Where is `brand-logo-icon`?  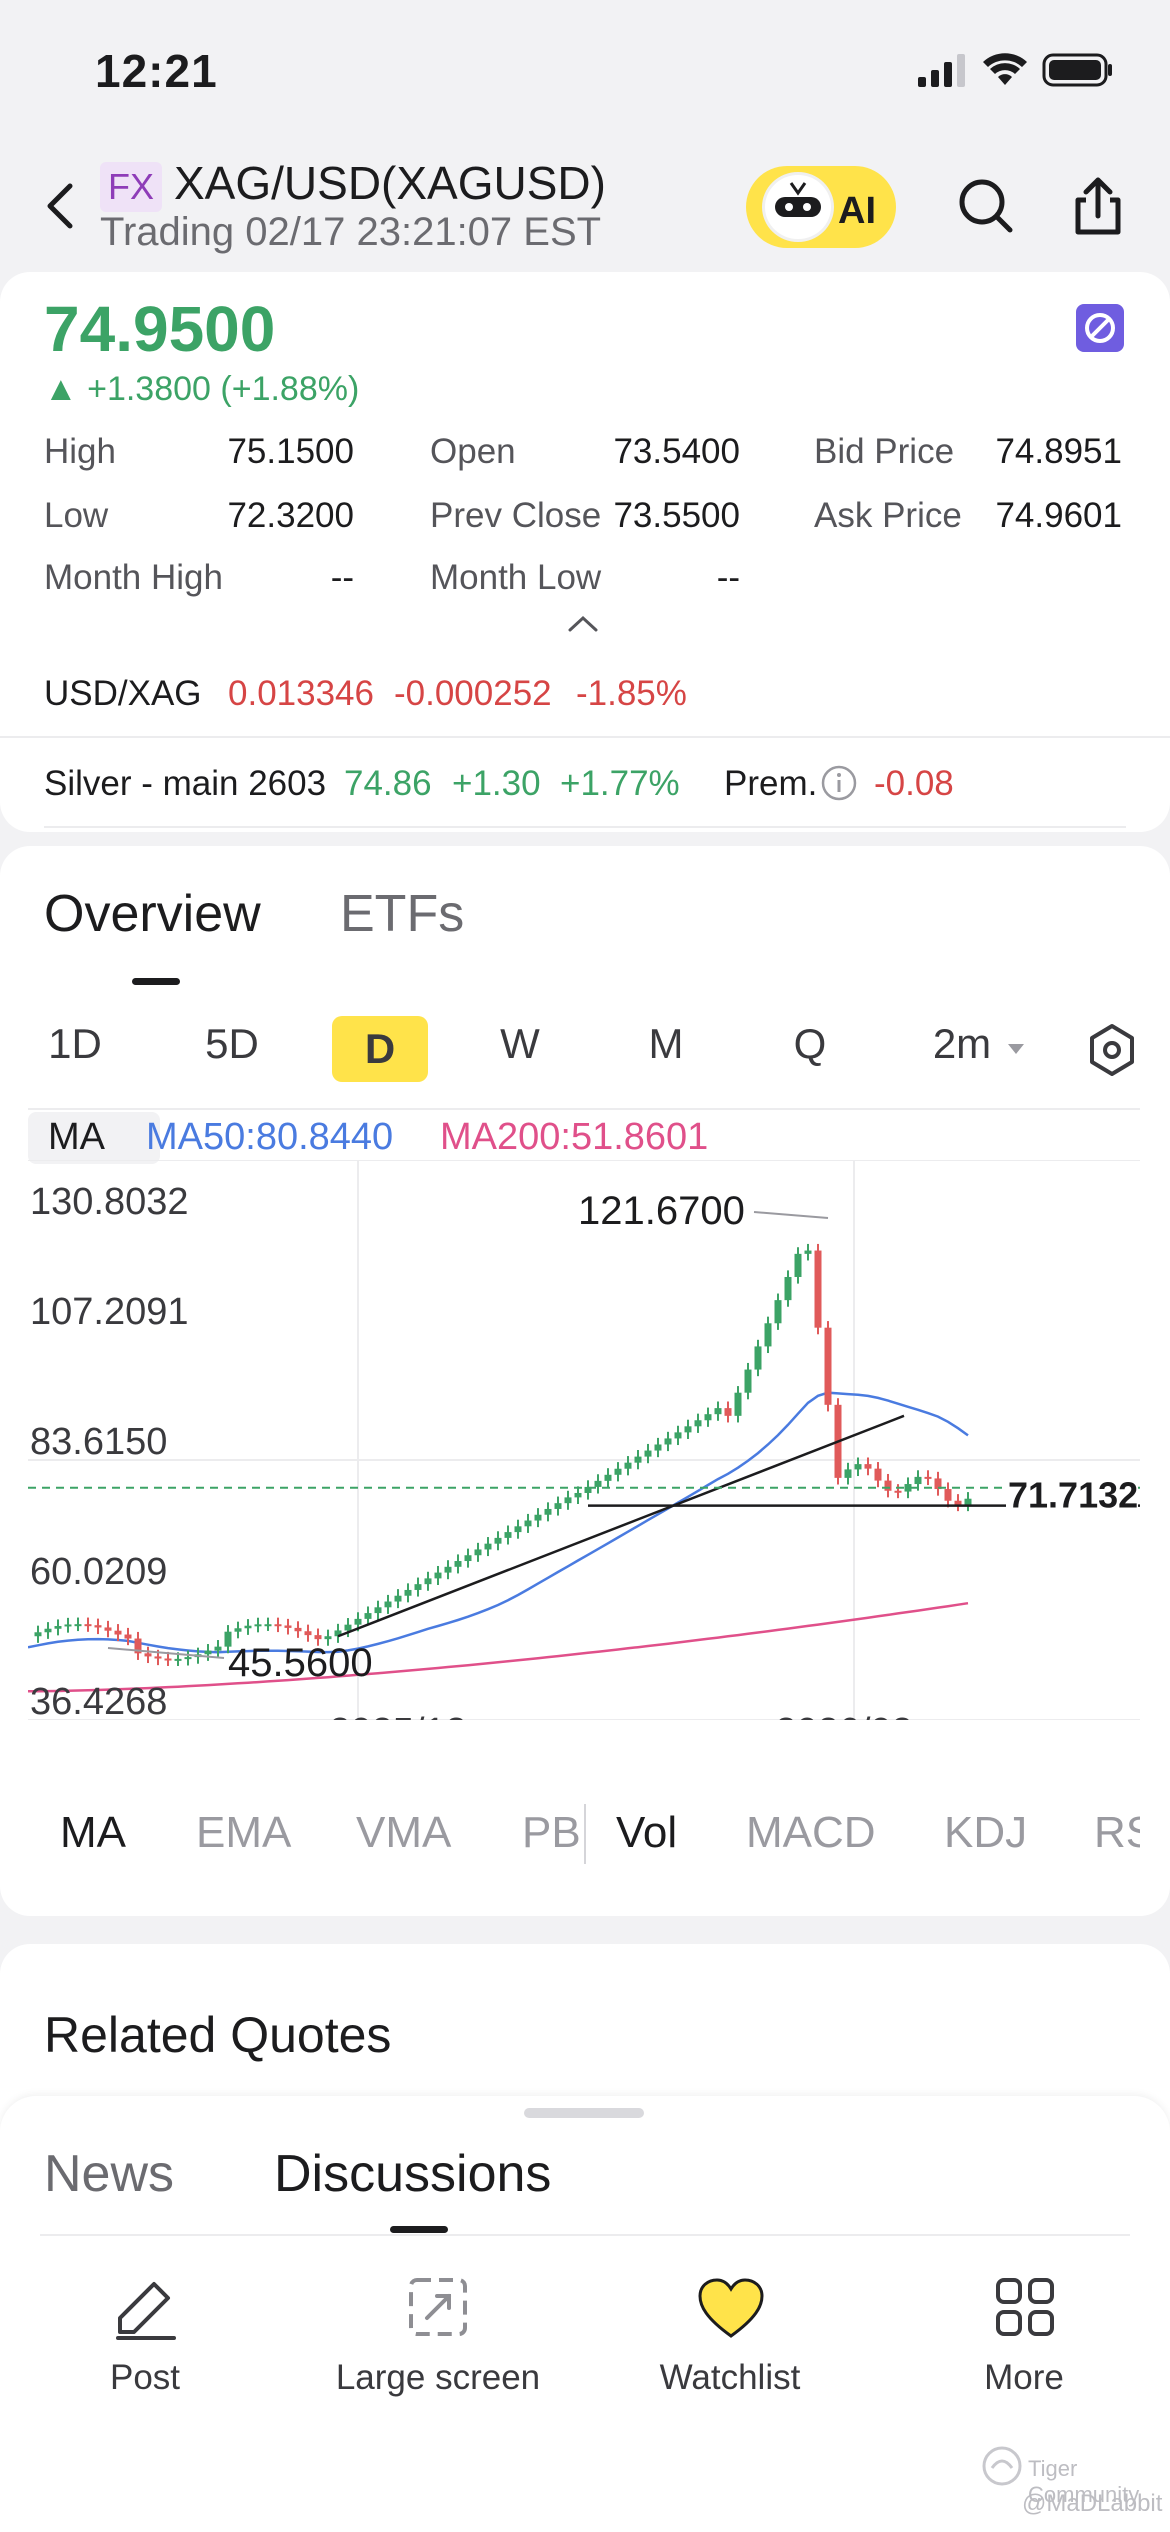 brand-logo-icon is located at coordinates (1100, 328).